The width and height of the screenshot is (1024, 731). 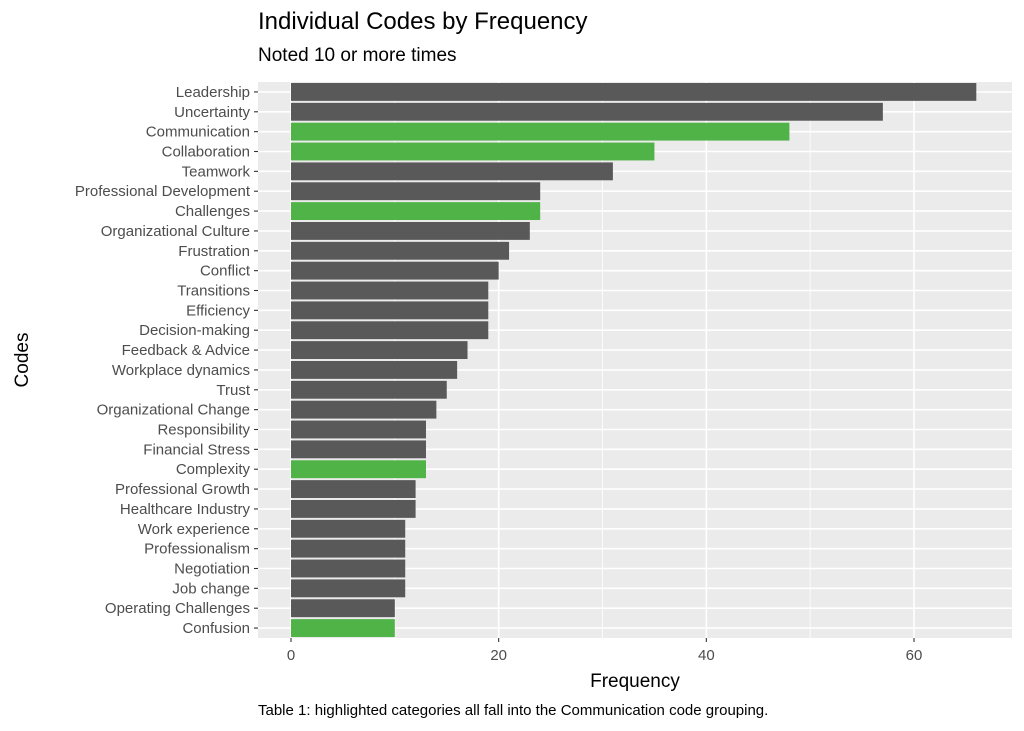 What do you see at coordinates (348, 528) in the screenshot?
I see `bar-work-experience` at bounding box center [348, 528].